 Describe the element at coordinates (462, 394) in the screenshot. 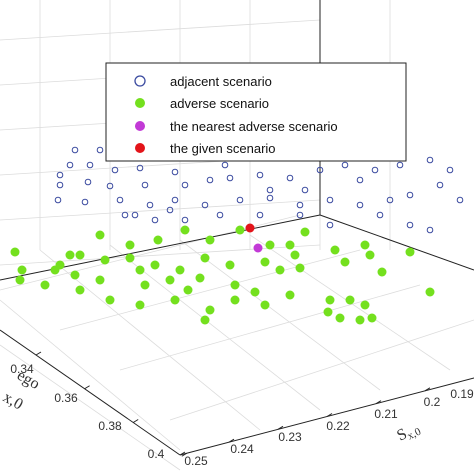

I see `x-tick-label: 0.19` at that location.